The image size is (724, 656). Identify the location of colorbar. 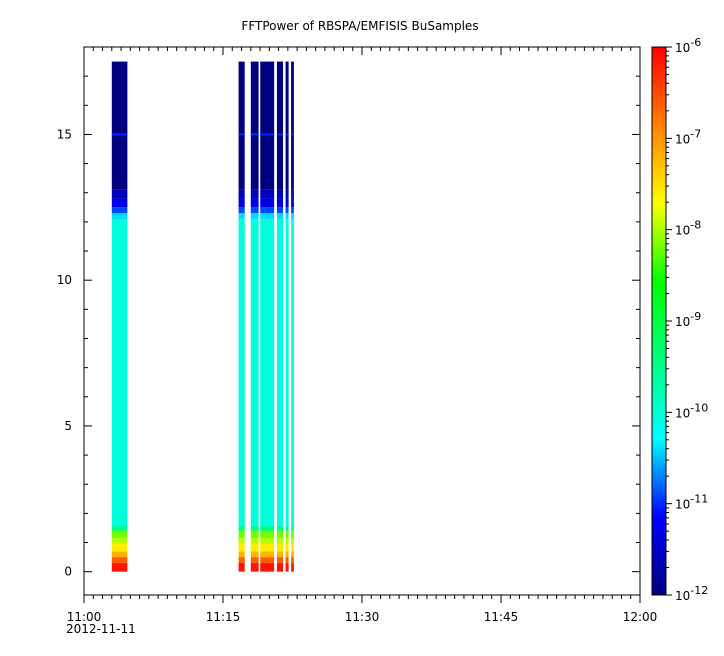
(659, 321).